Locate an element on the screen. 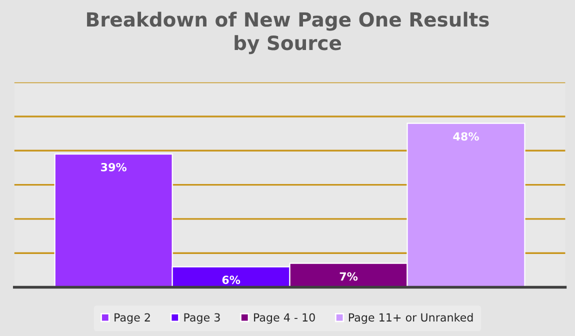 Image resolution: width=575 pixels, height=336 pixels. legend-label: Page 3 is located at coordinates (202, 318).